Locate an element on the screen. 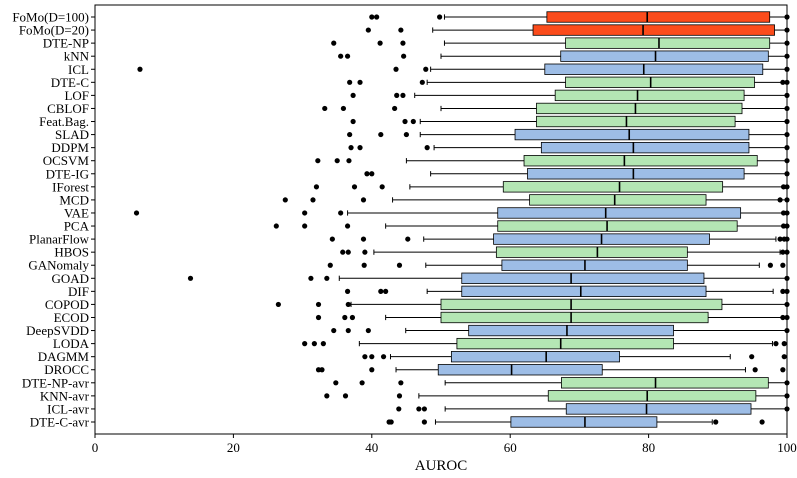  y-tick-label: DTE-C-avr is located at coordinates (60, 422).